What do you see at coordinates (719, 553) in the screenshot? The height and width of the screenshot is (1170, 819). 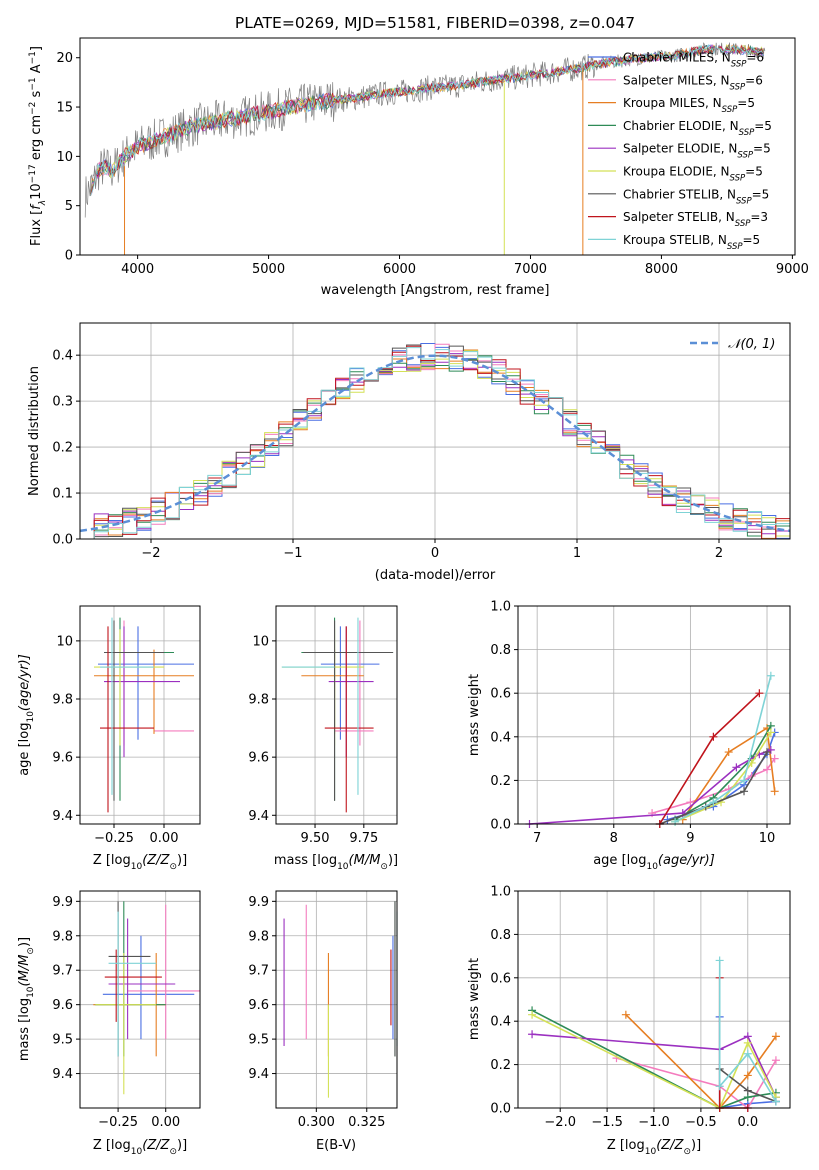 I see `x-tick-label: 2` at bounding box center [719, 553].